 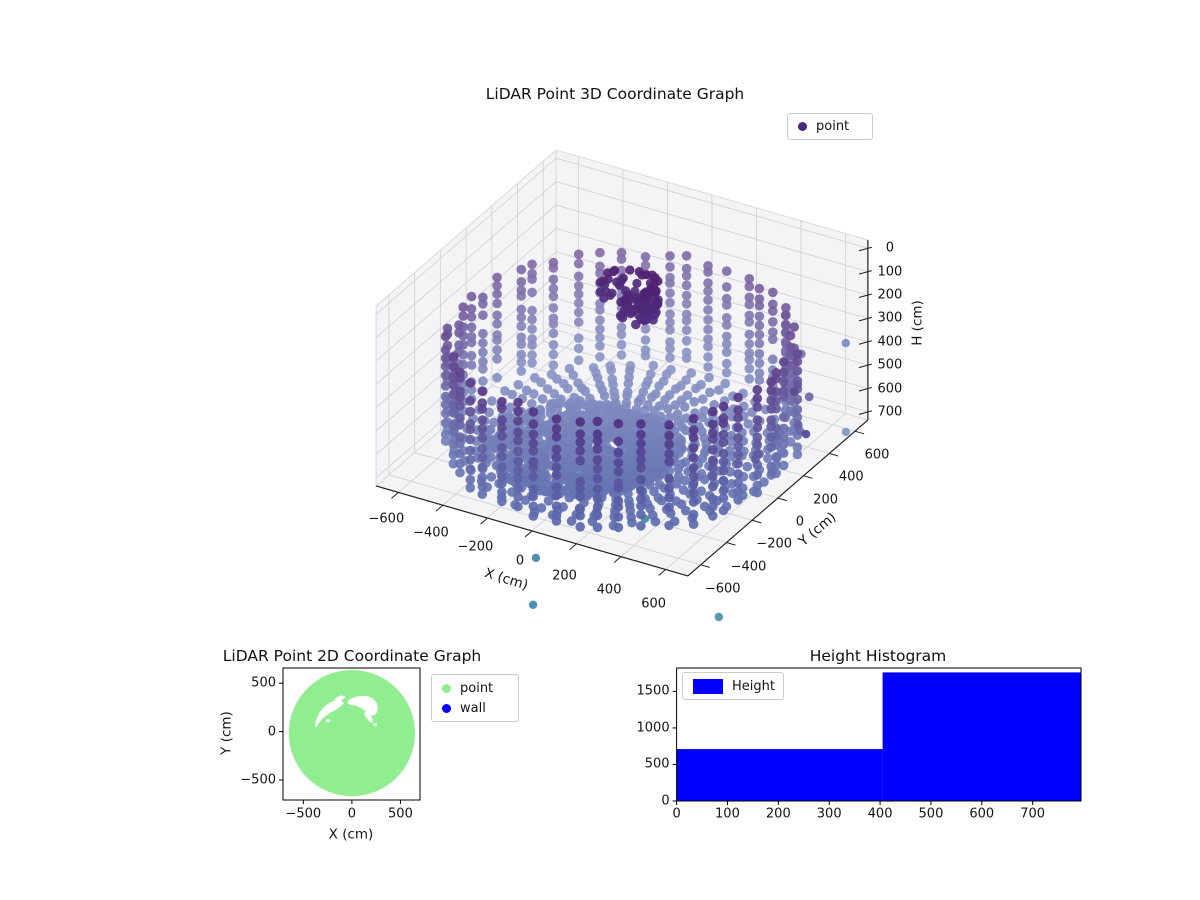 What do you see at coordinates (722, 589) in the screenshot?
I see `plot3d-y-tick-label: −600` at bounding box center [722, 589].